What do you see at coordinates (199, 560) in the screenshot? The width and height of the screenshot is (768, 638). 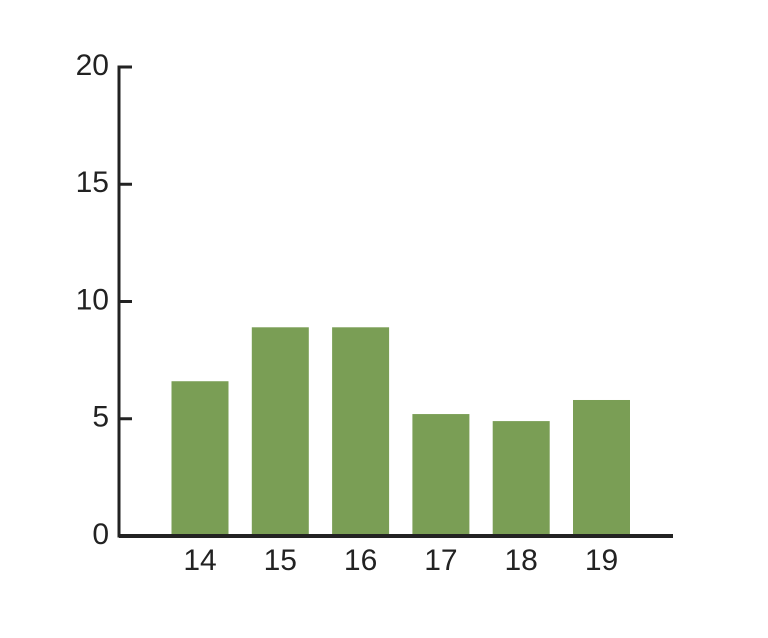 I see `x-tick-label: 14` at bounding box center [199, 560].